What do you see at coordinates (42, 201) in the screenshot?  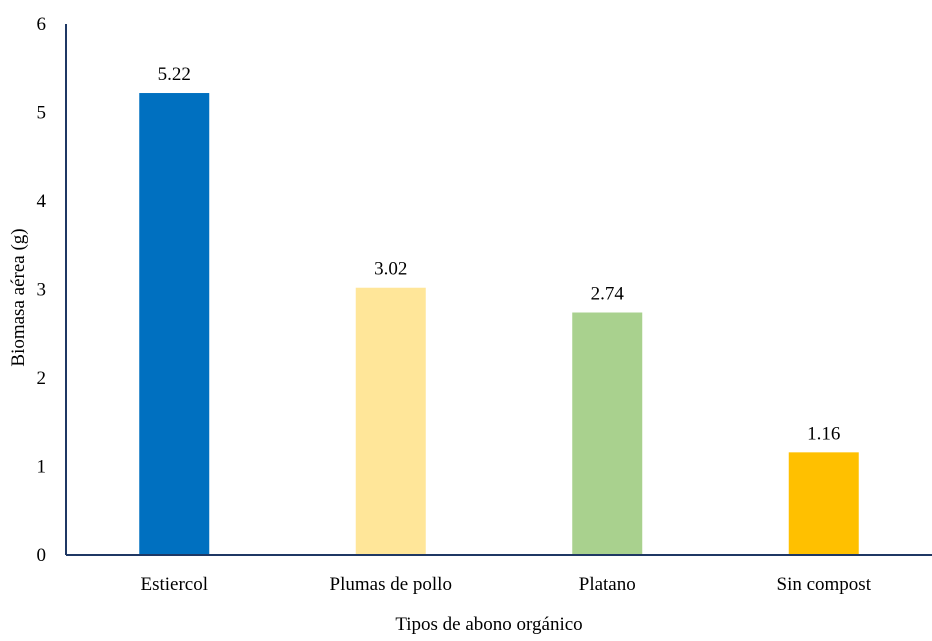 I see `y-tick-label-4: 4` at bounding box center [42, 201].